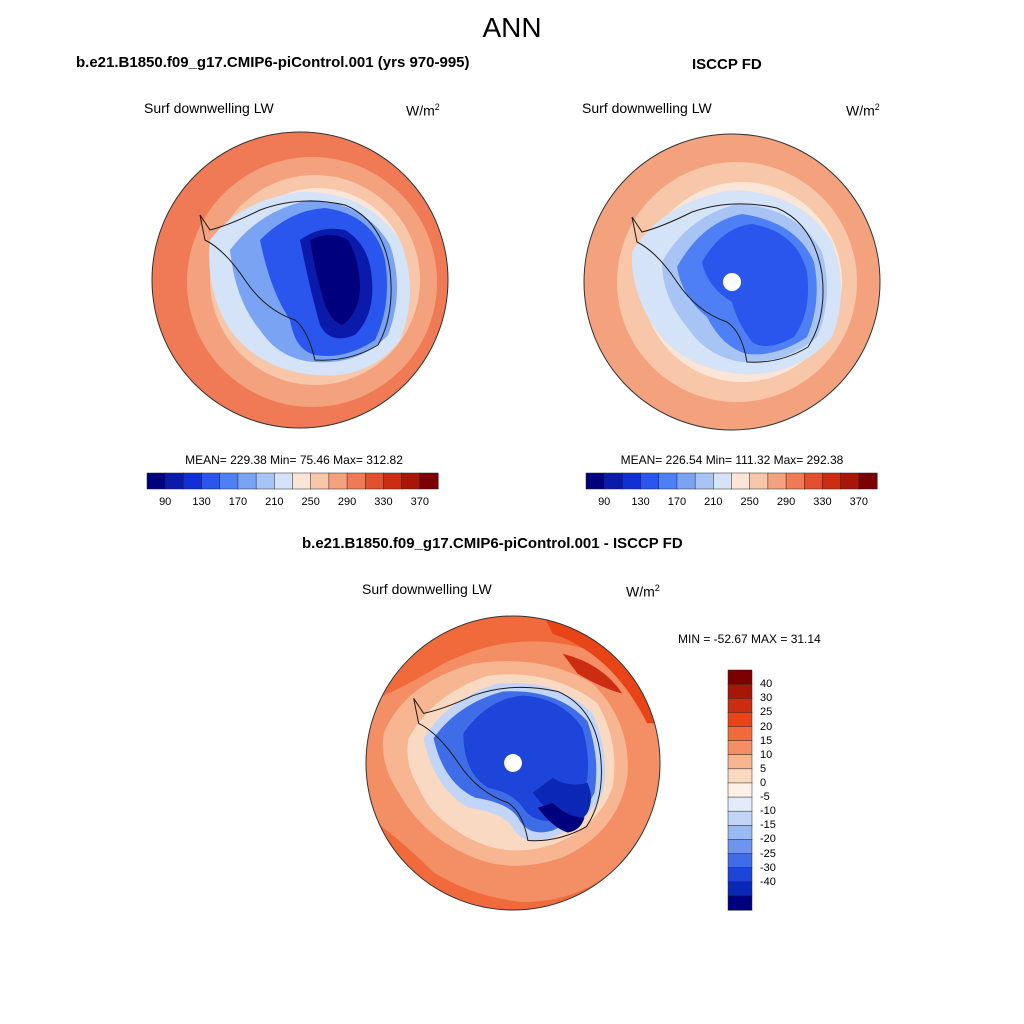 This screenshot has width=1024, height=1024. I want to click on diff-units-label: W/m2, so click(643, 591).